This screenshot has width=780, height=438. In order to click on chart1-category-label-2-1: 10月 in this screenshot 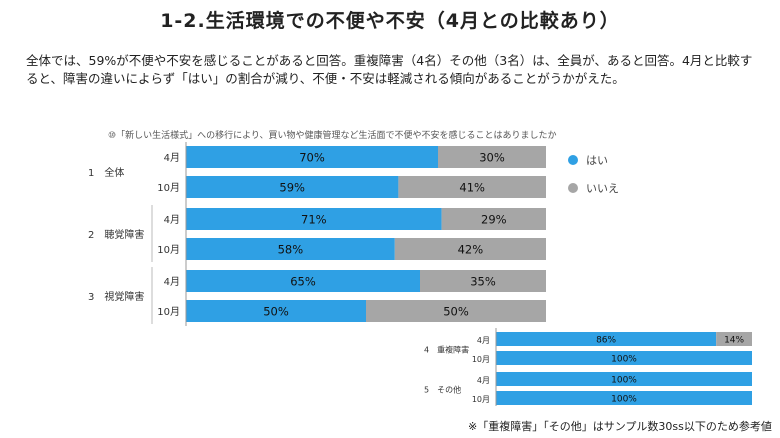, I will do `click(168, 312)`.